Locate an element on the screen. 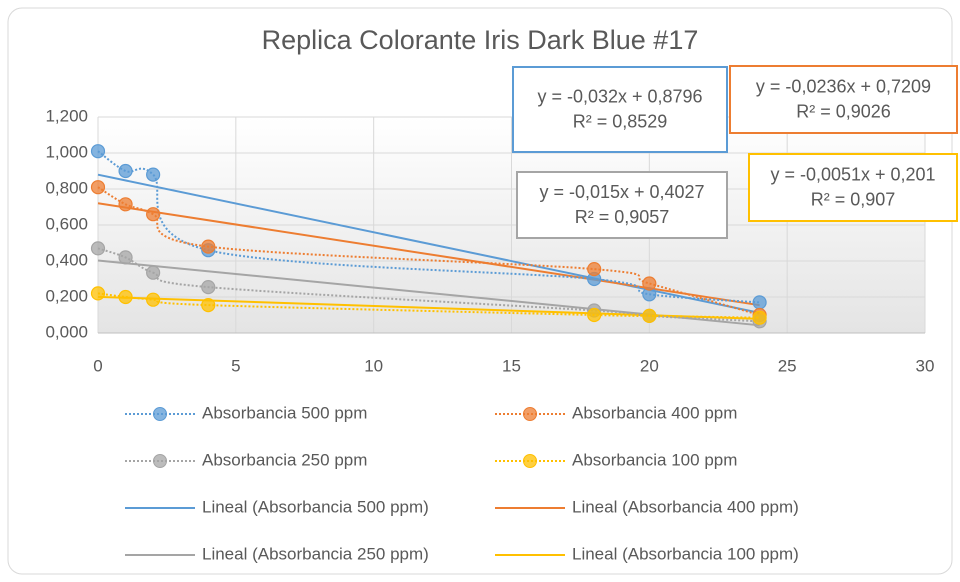 Image resolution: width=960 pixels, height=582 pixels. y-tick-label: 0,400 is located at coordinates (66, 259).